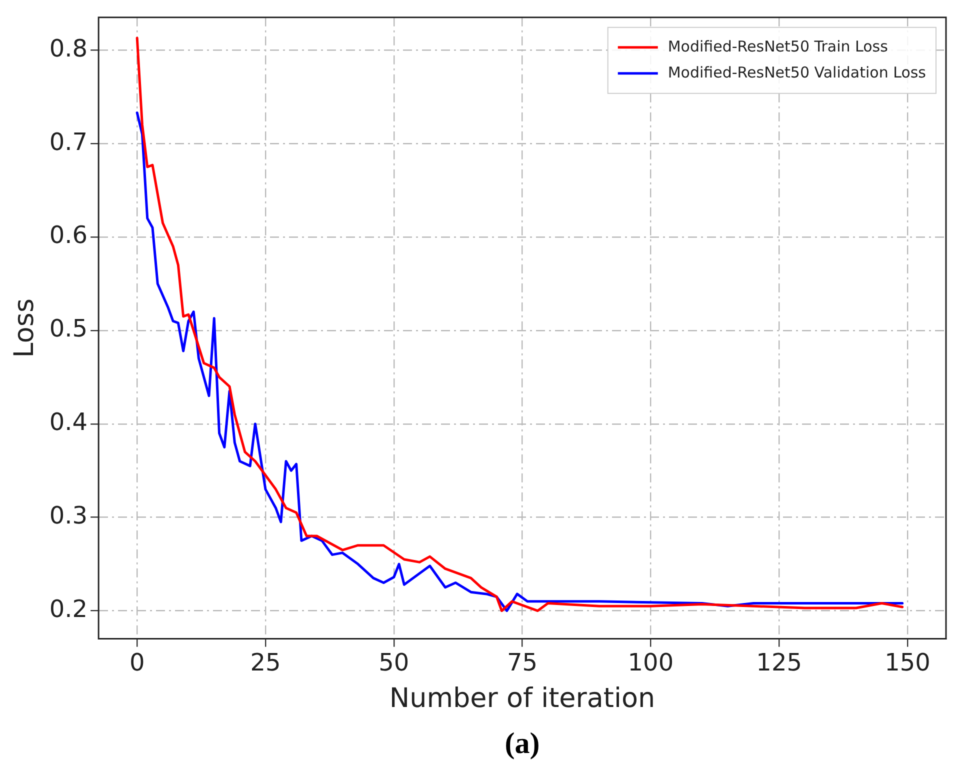  I want to click on y-tick-label: 0.6, so click(68, 235).